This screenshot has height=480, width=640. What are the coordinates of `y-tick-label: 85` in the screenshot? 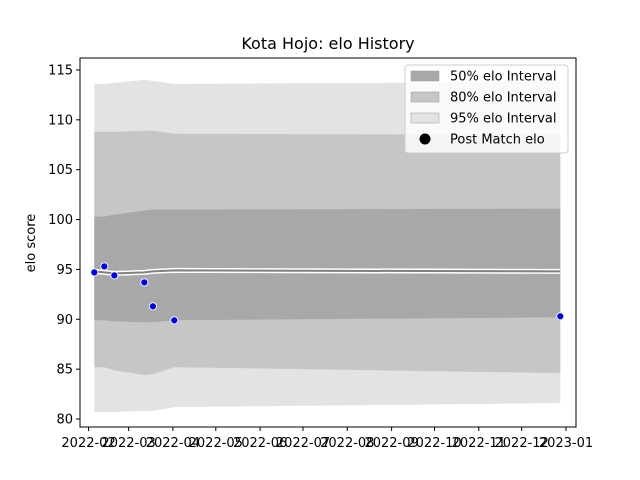 It's located at (64, 370).